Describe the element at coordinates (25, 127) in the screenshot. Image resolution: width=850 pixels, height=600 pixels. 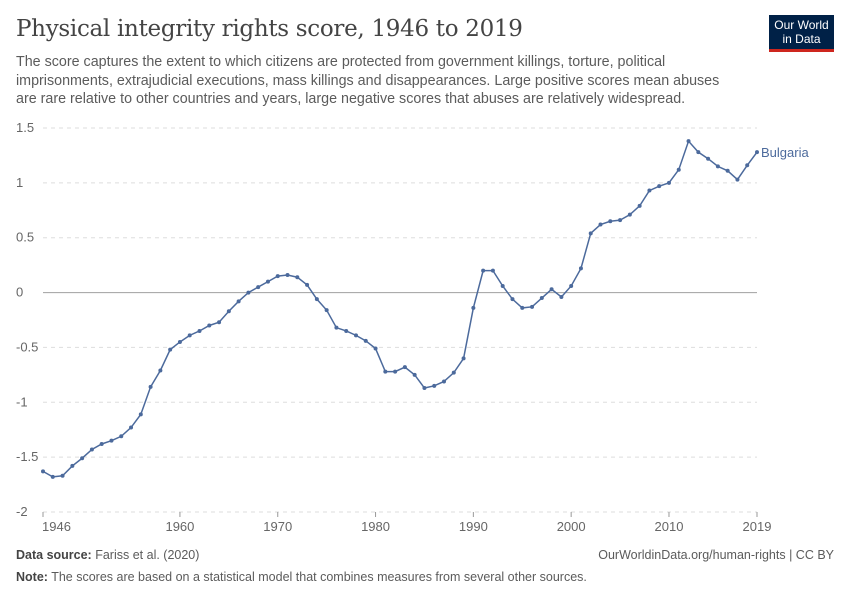
I see `y-tick-label: 1.5` at that location.